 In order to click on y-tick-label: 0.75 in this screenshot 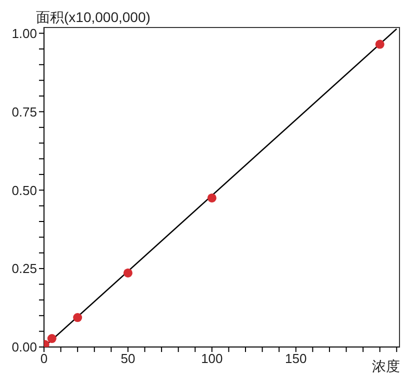, I will do `click(24, 112)`.